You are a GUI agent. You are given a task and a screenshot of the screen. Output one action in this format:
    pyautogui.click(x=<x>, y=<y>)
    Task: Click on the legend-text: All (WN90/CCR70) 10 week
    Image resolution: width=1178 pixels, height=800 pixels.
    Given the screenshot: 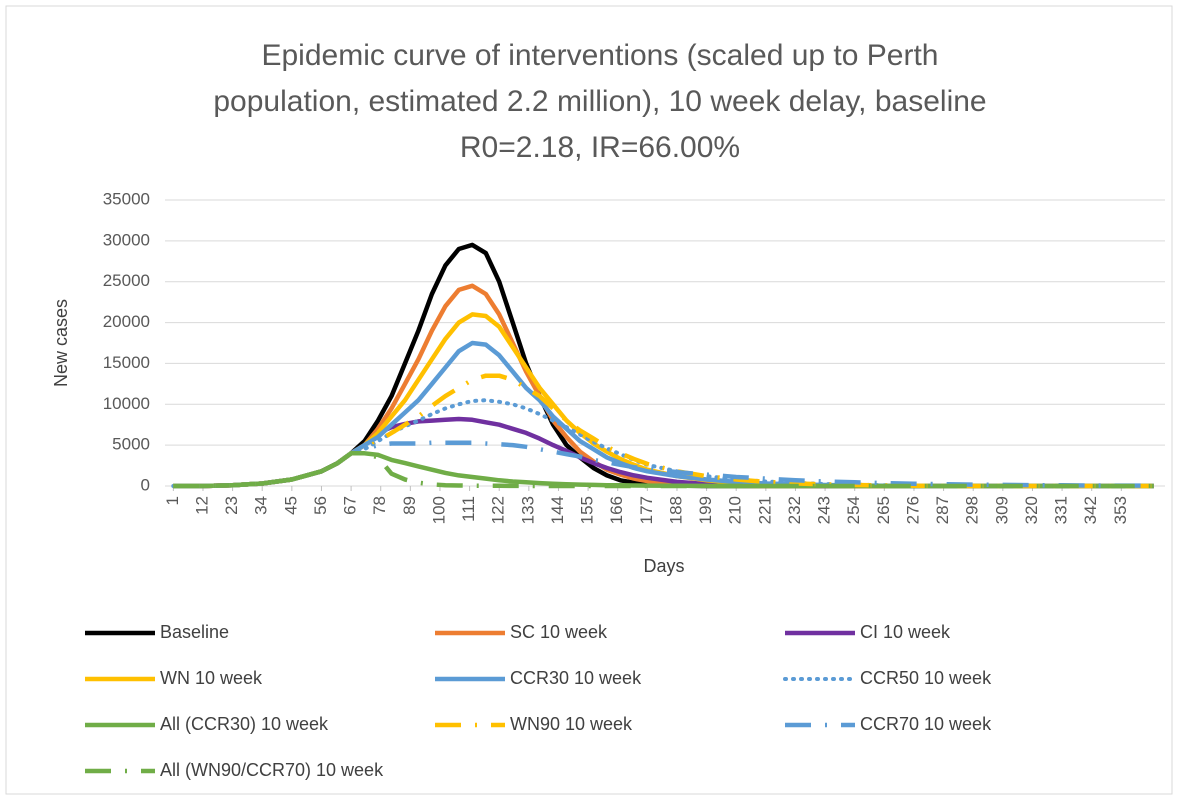 What is the action you would take?
    pyautogui.click(x=272, y=770)
    